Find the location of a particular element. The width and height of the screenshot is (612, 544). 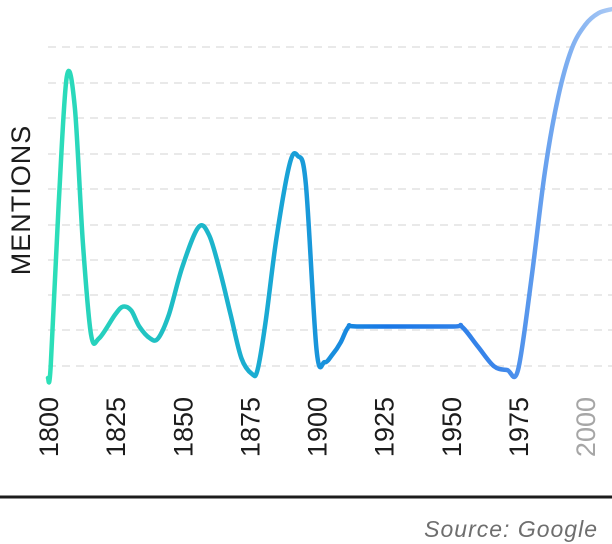

x-tick-label: 1925 is located at coordinates (385, 427).